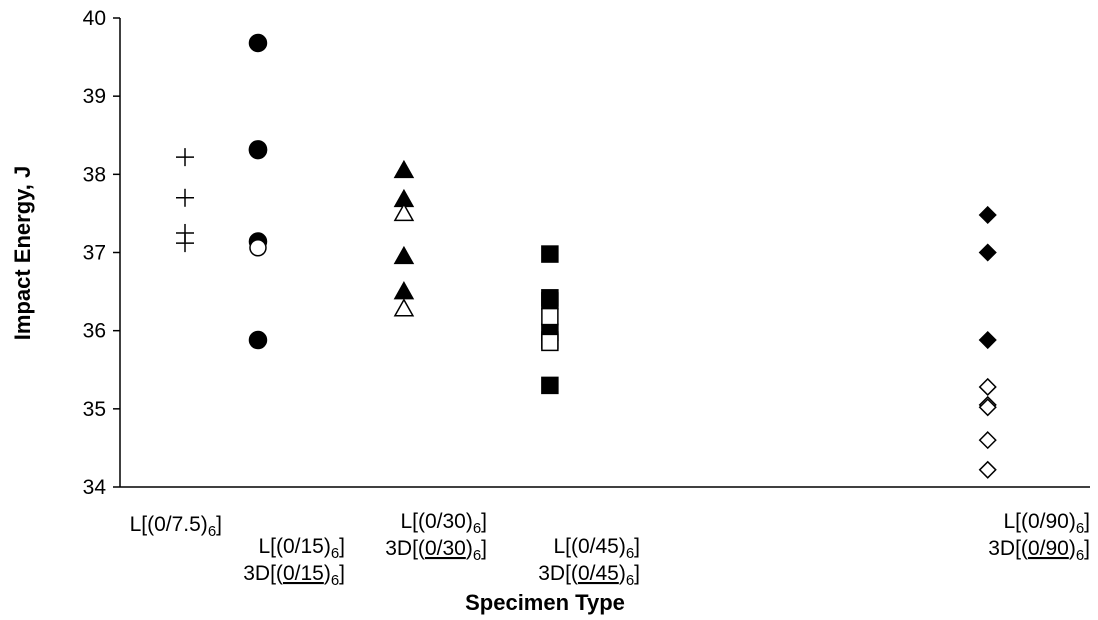 Image resolution: width=1098 pixels, height=620 pixels. What do you see at coordinates (95, 487) in the screenshot?
I see `y-tick-label: 34` at bounding box center [95, 487].